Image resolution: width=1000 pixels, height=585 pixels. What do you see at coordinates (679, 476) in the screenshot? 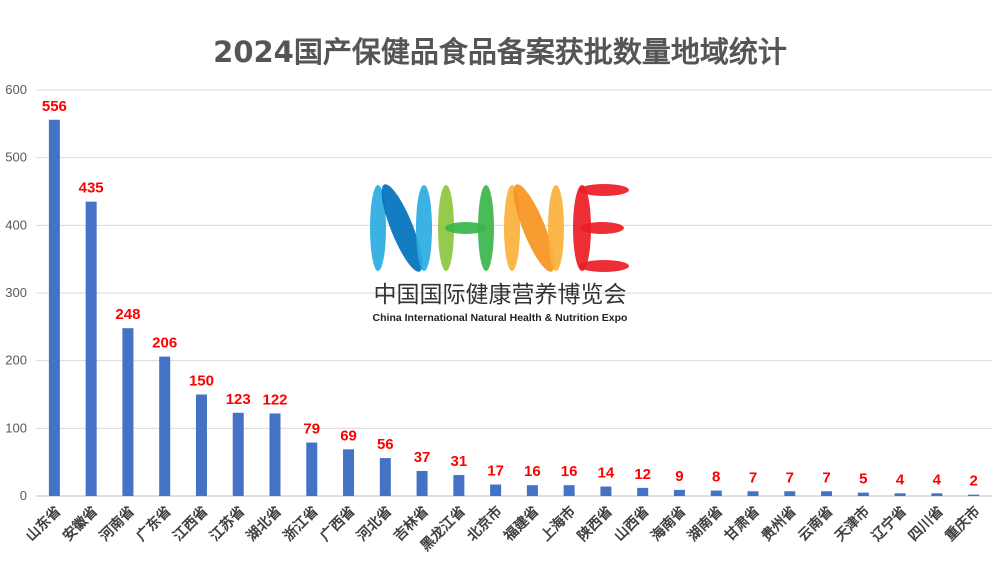
I see `data-label: 9` at bounding box center [679, 476].